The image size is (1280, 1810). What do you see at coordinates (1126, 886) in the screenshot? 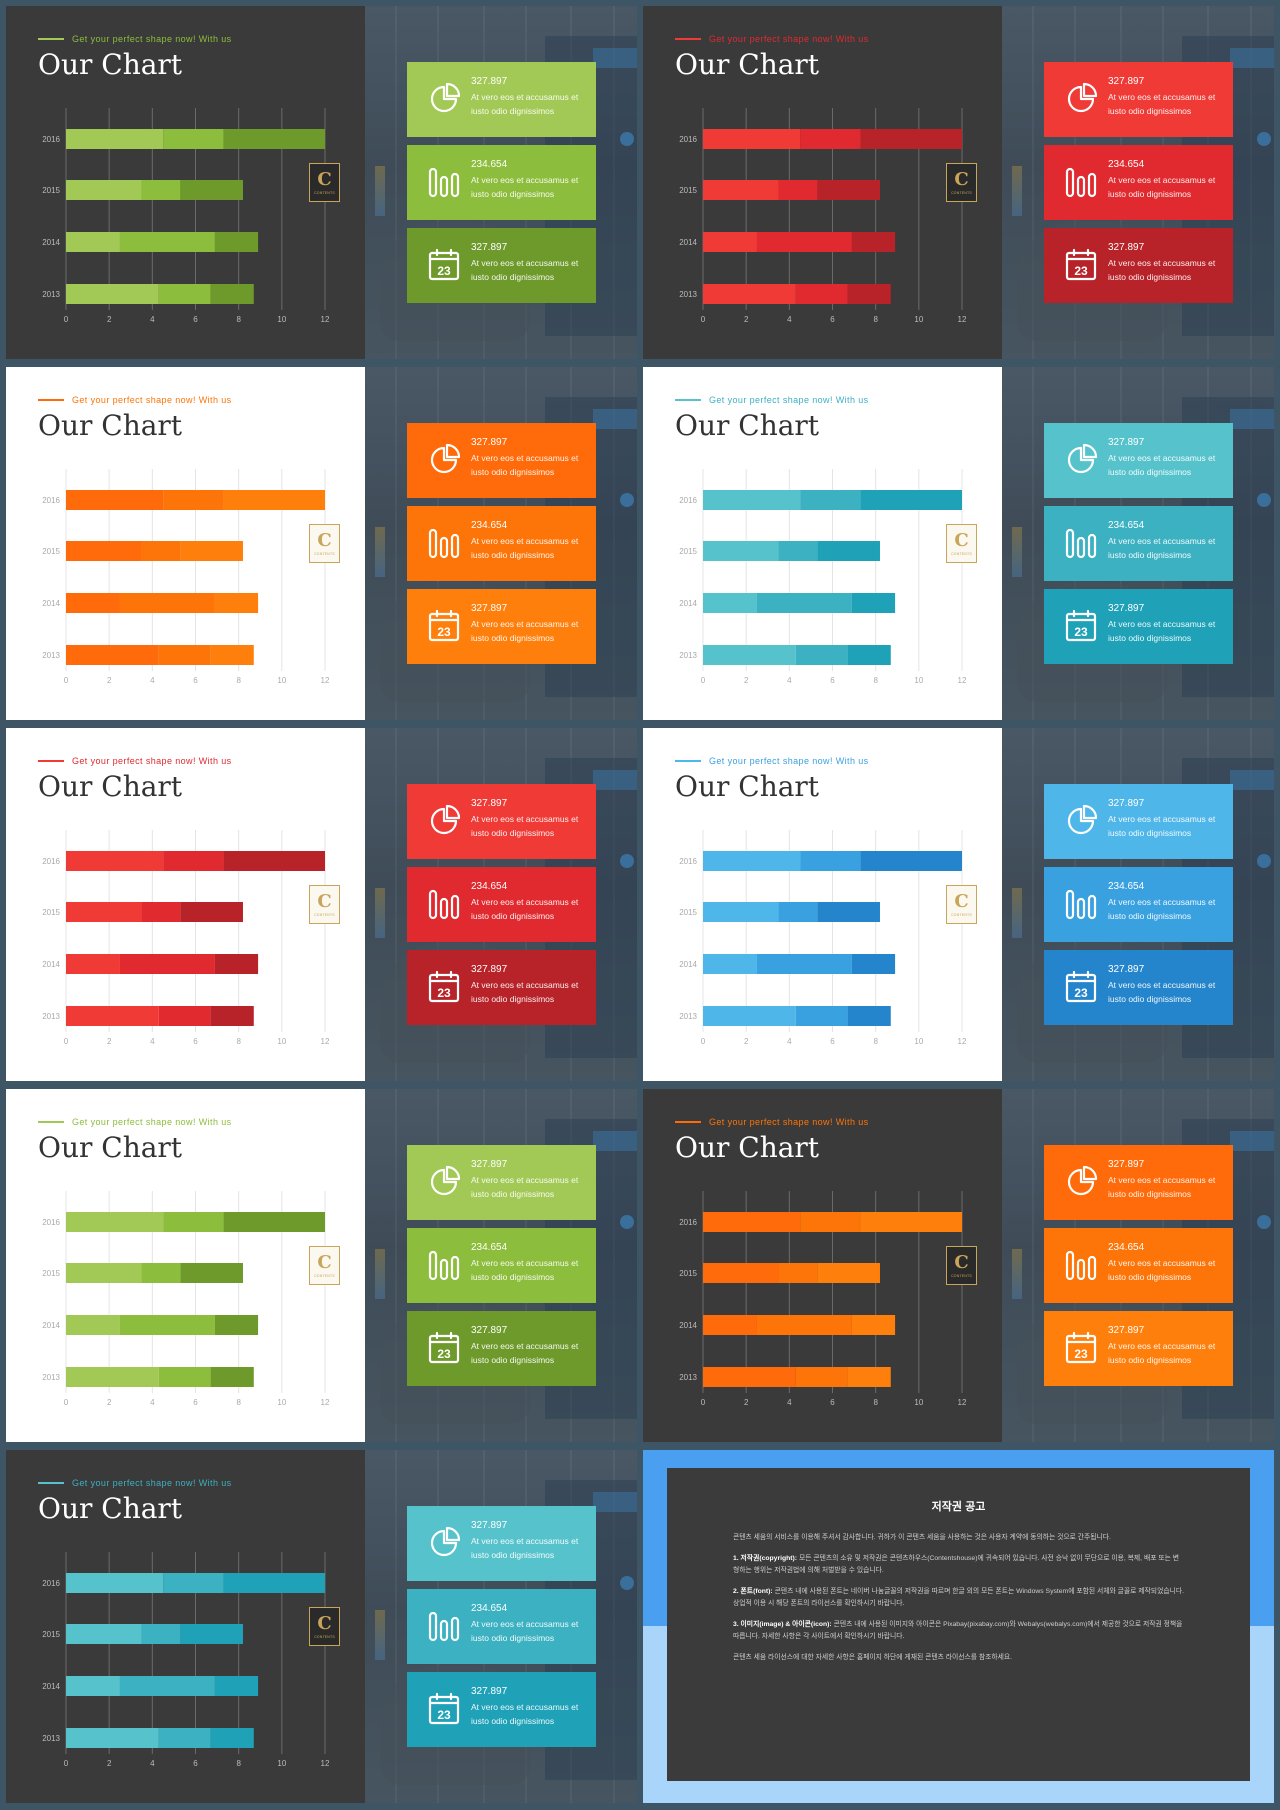
I see `stat-value: 234.654` at bounding box center [1126, 886].